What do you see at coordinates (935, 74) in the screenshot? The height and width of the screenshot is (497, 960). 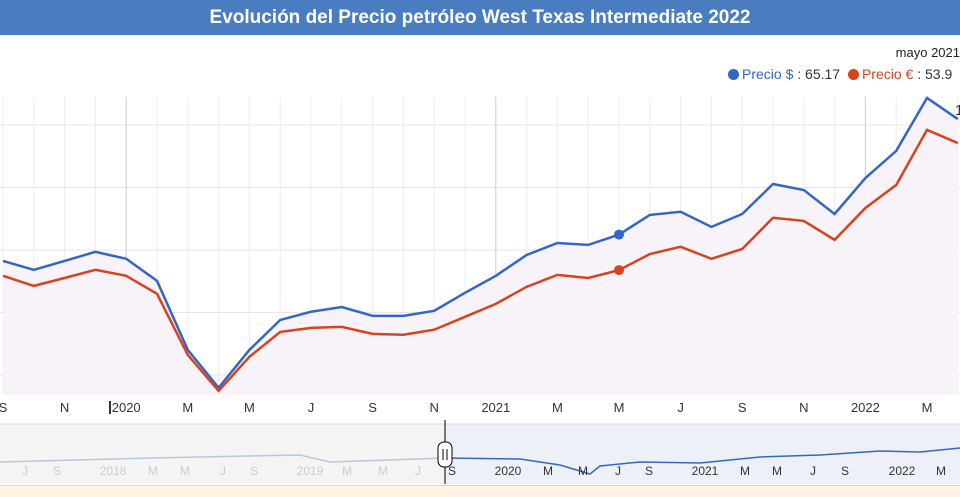 I see `legend-eur-value: : 53.9` at bounding box center [935, 74].